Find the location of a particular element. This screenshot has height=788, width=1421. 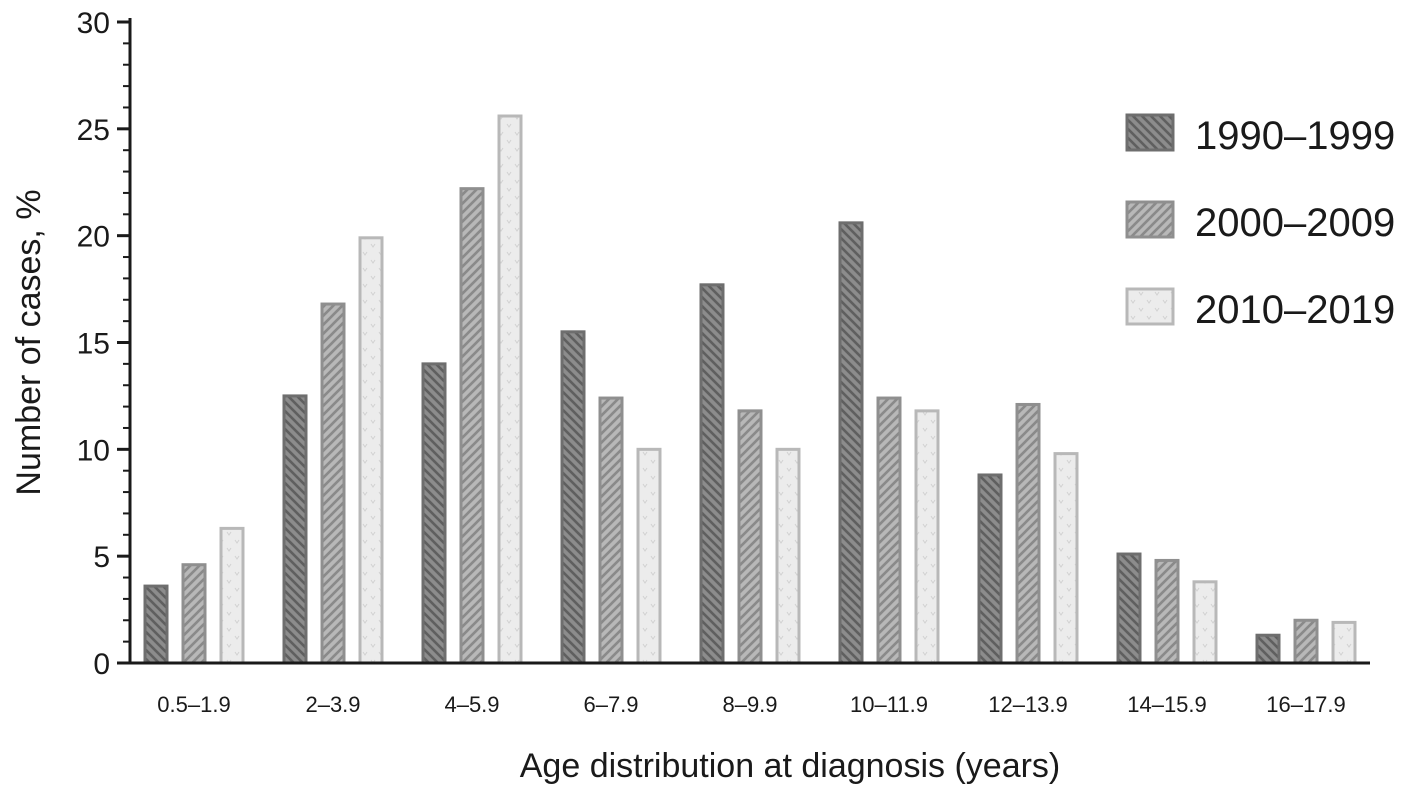

y-tick-label: 10 is located at coordinates (93, 450).